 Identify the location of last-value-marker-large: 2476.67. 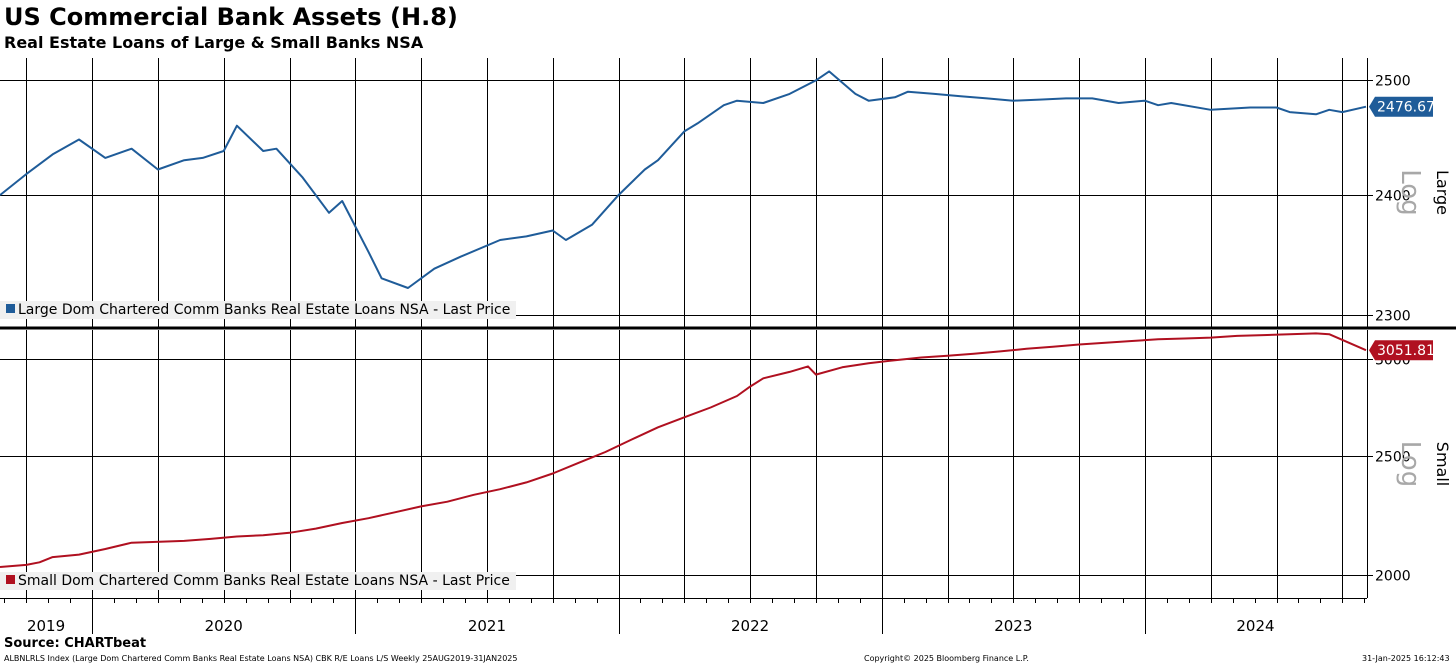
(1402, 106).